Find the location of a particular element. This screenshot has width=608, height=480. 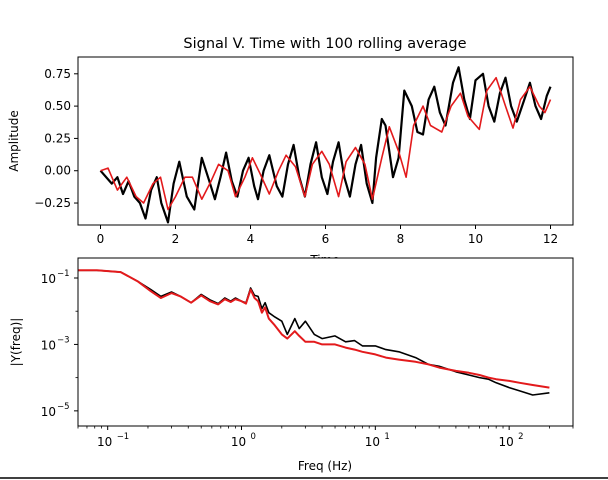

bottom-y-ticks: 10−510−310−1 is located at coordinates (59, 344).